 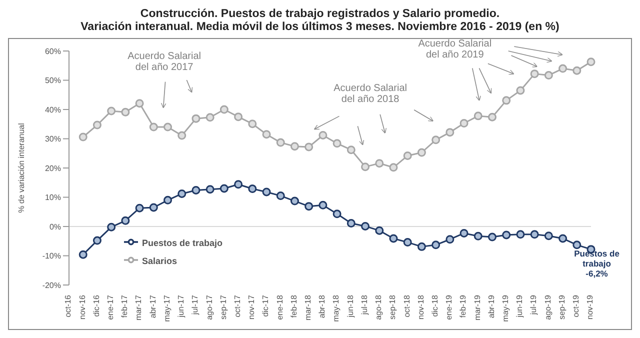 What do you see at coordinates (52, 139) in the screenshot?
I see `y-tick-label: 30%` at bounding box center [52, 139].